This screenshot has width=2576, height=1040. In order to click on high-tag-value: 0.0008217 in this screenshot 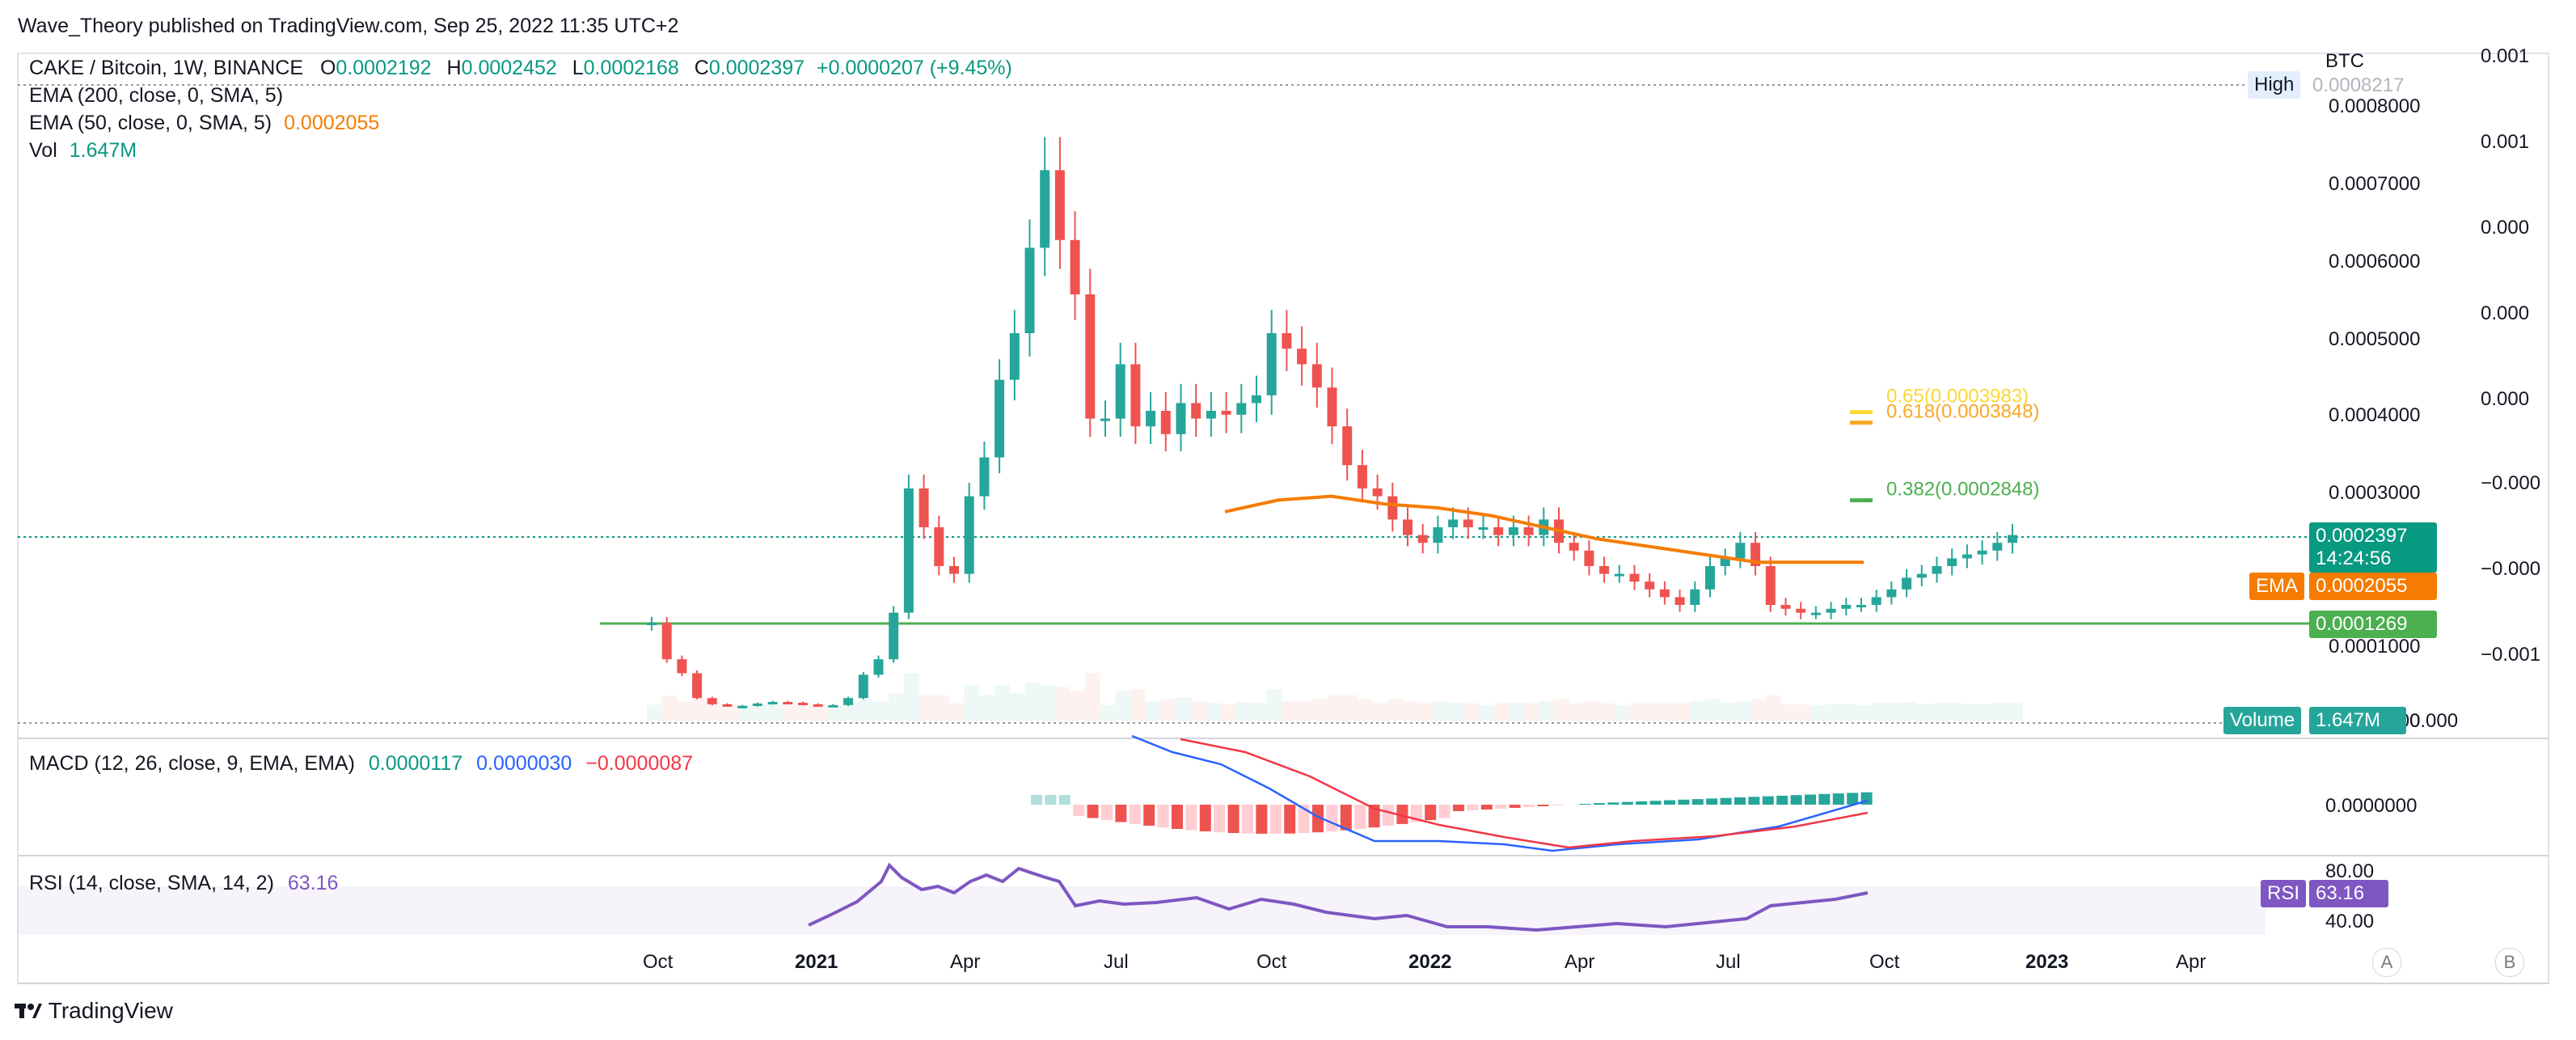, I will do `click(2358, 85)`.